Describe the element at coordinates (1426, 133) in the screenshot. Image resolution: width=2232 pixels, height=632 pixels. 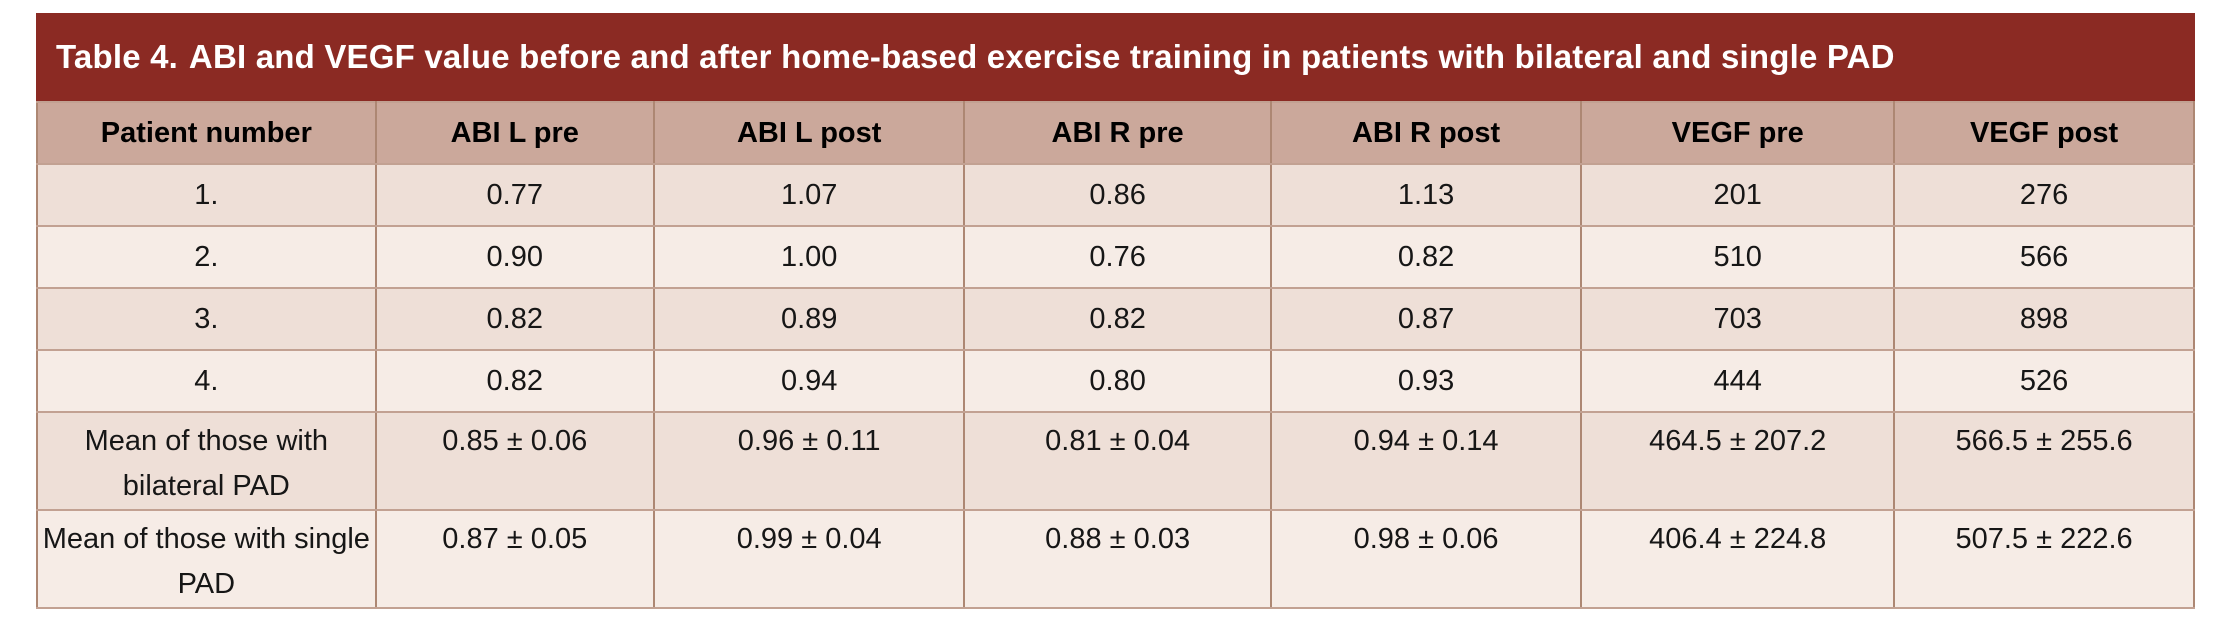
I see `column-header-abi-r-post: ABI R post` at that location.